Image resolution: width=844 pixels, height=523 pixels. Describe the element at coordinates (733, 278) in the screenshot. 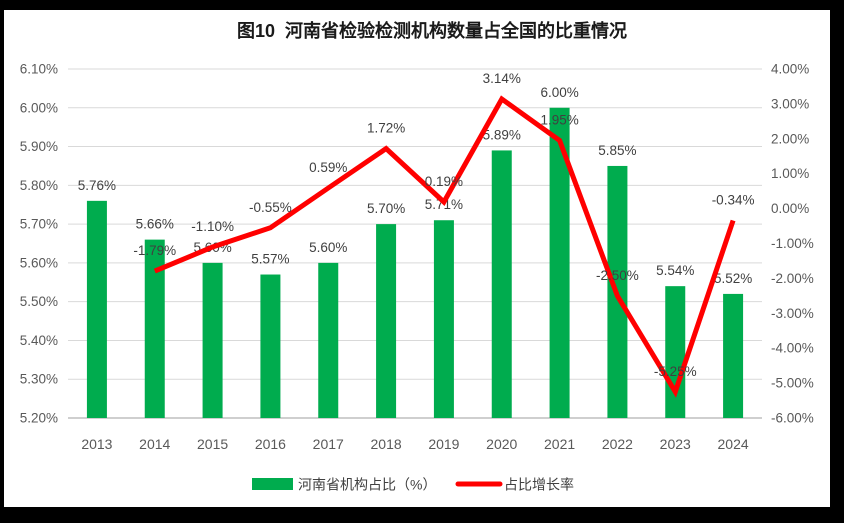

I see `bar-value-label: 5.52%` at that location.